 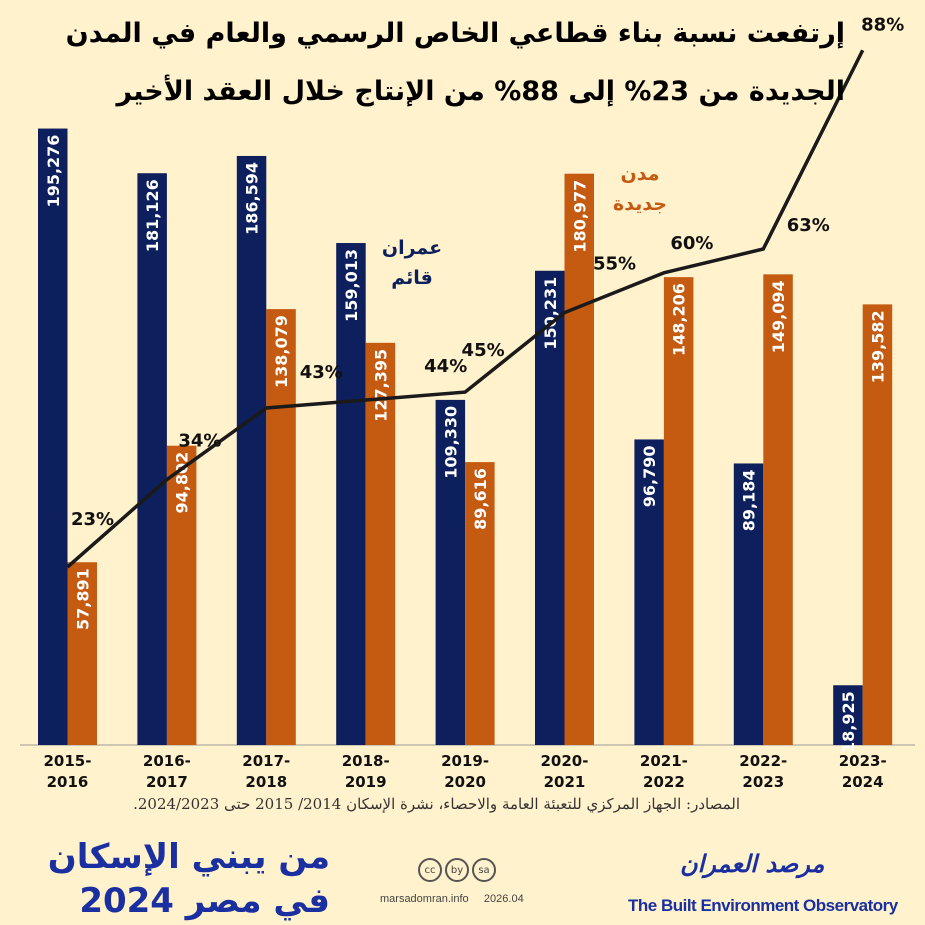 What do you see at coordinates (763, 905) in the screenshot?
I see `observatory-name-en: The Built Environment Observatory` at bounding box center [763, 905].